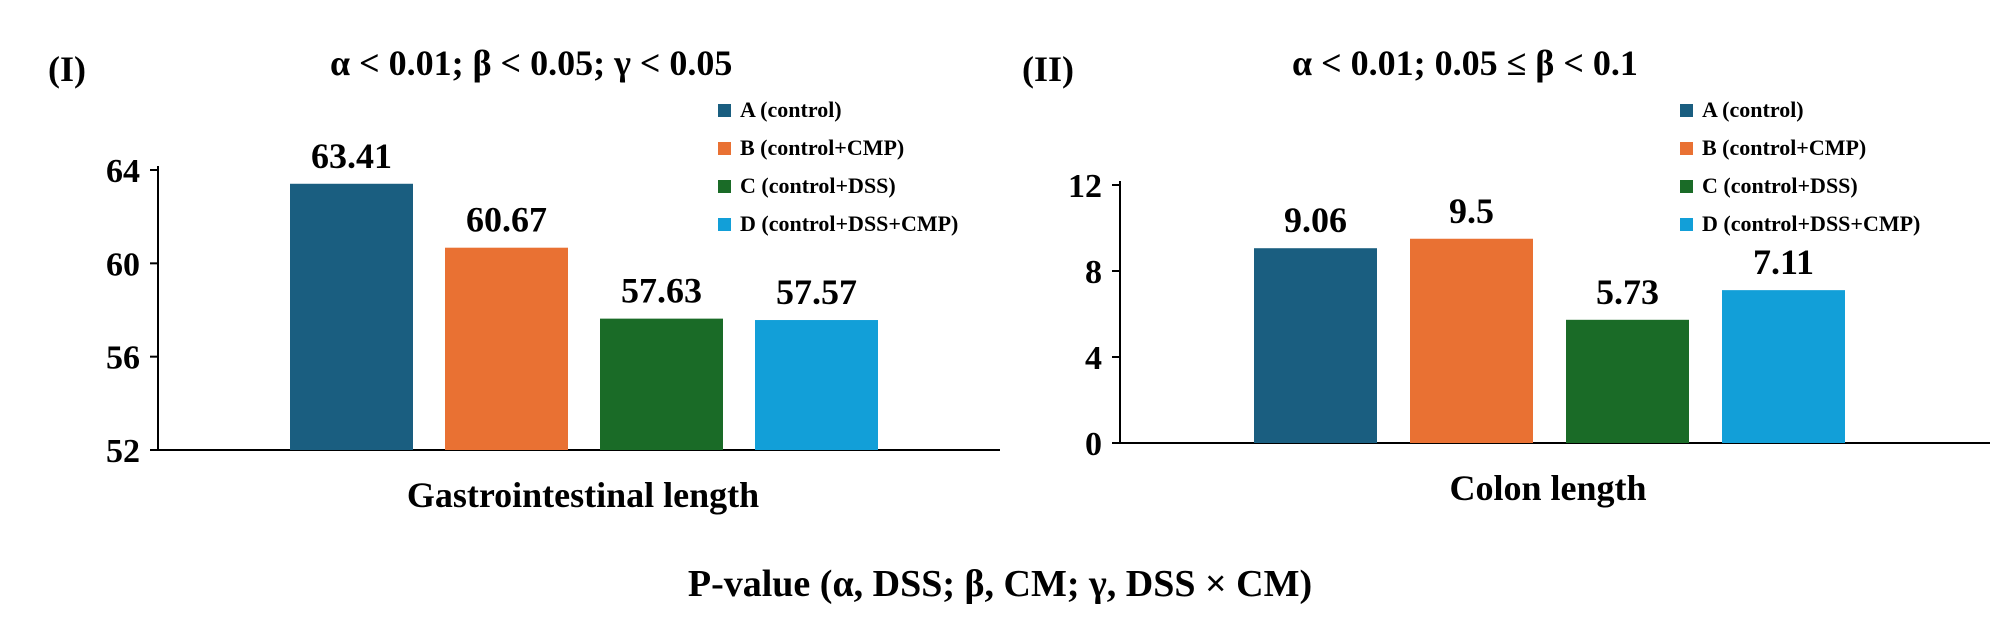  What do you see at coordinates (1783, 262) in the screenshot?
I see `bar-data-label: 7.11` at bounding box center [1783, 262].